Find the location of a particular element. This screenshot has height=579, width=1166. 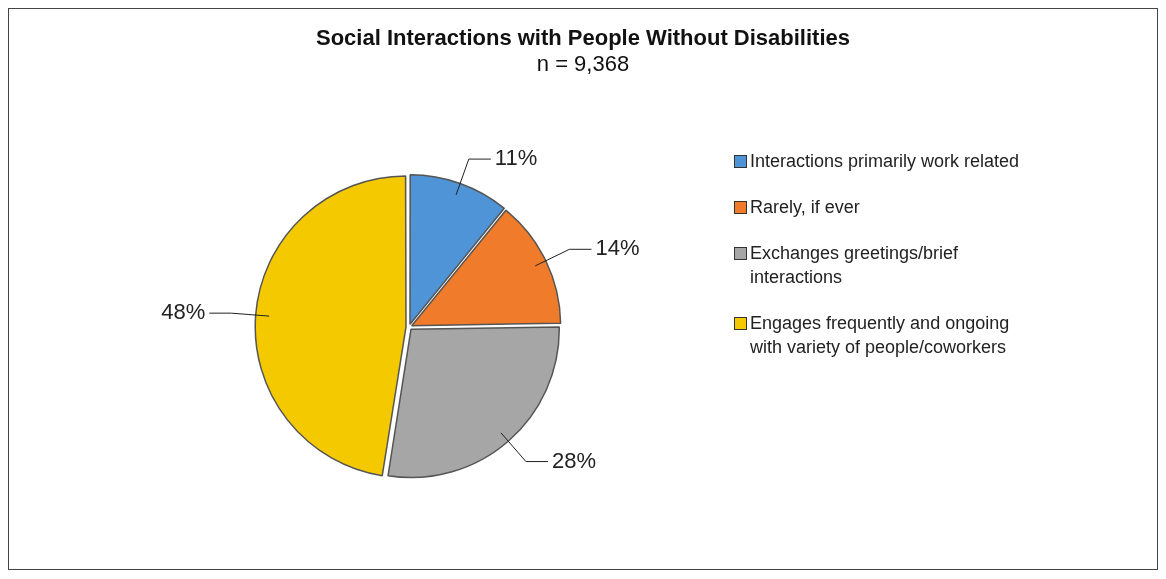

data-label: 28% is located at coordinates (573, 460).